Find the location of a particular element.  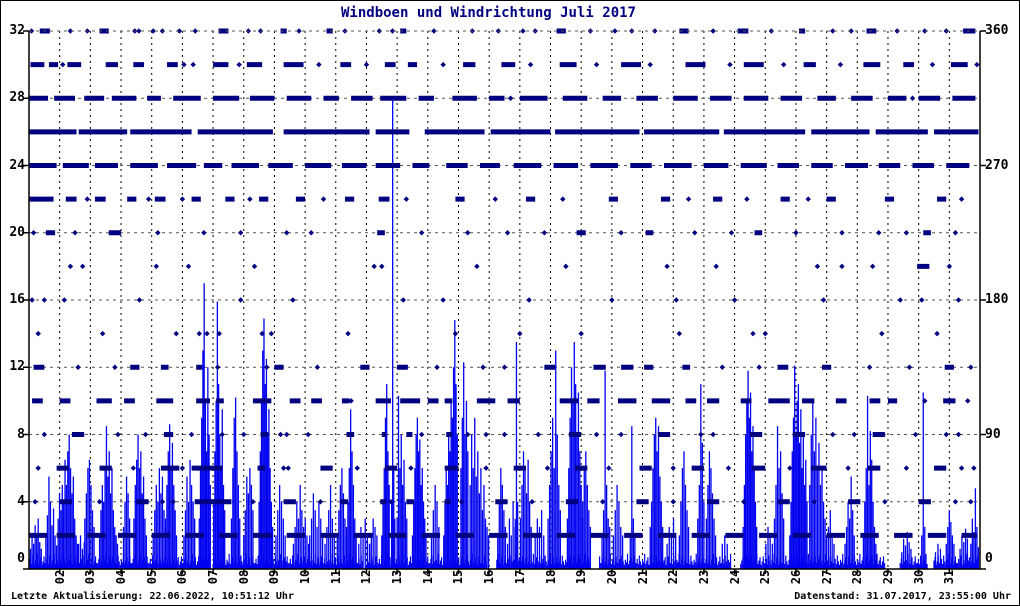

left-axis-tick-label: 0 is located at coordinates (21, 558).